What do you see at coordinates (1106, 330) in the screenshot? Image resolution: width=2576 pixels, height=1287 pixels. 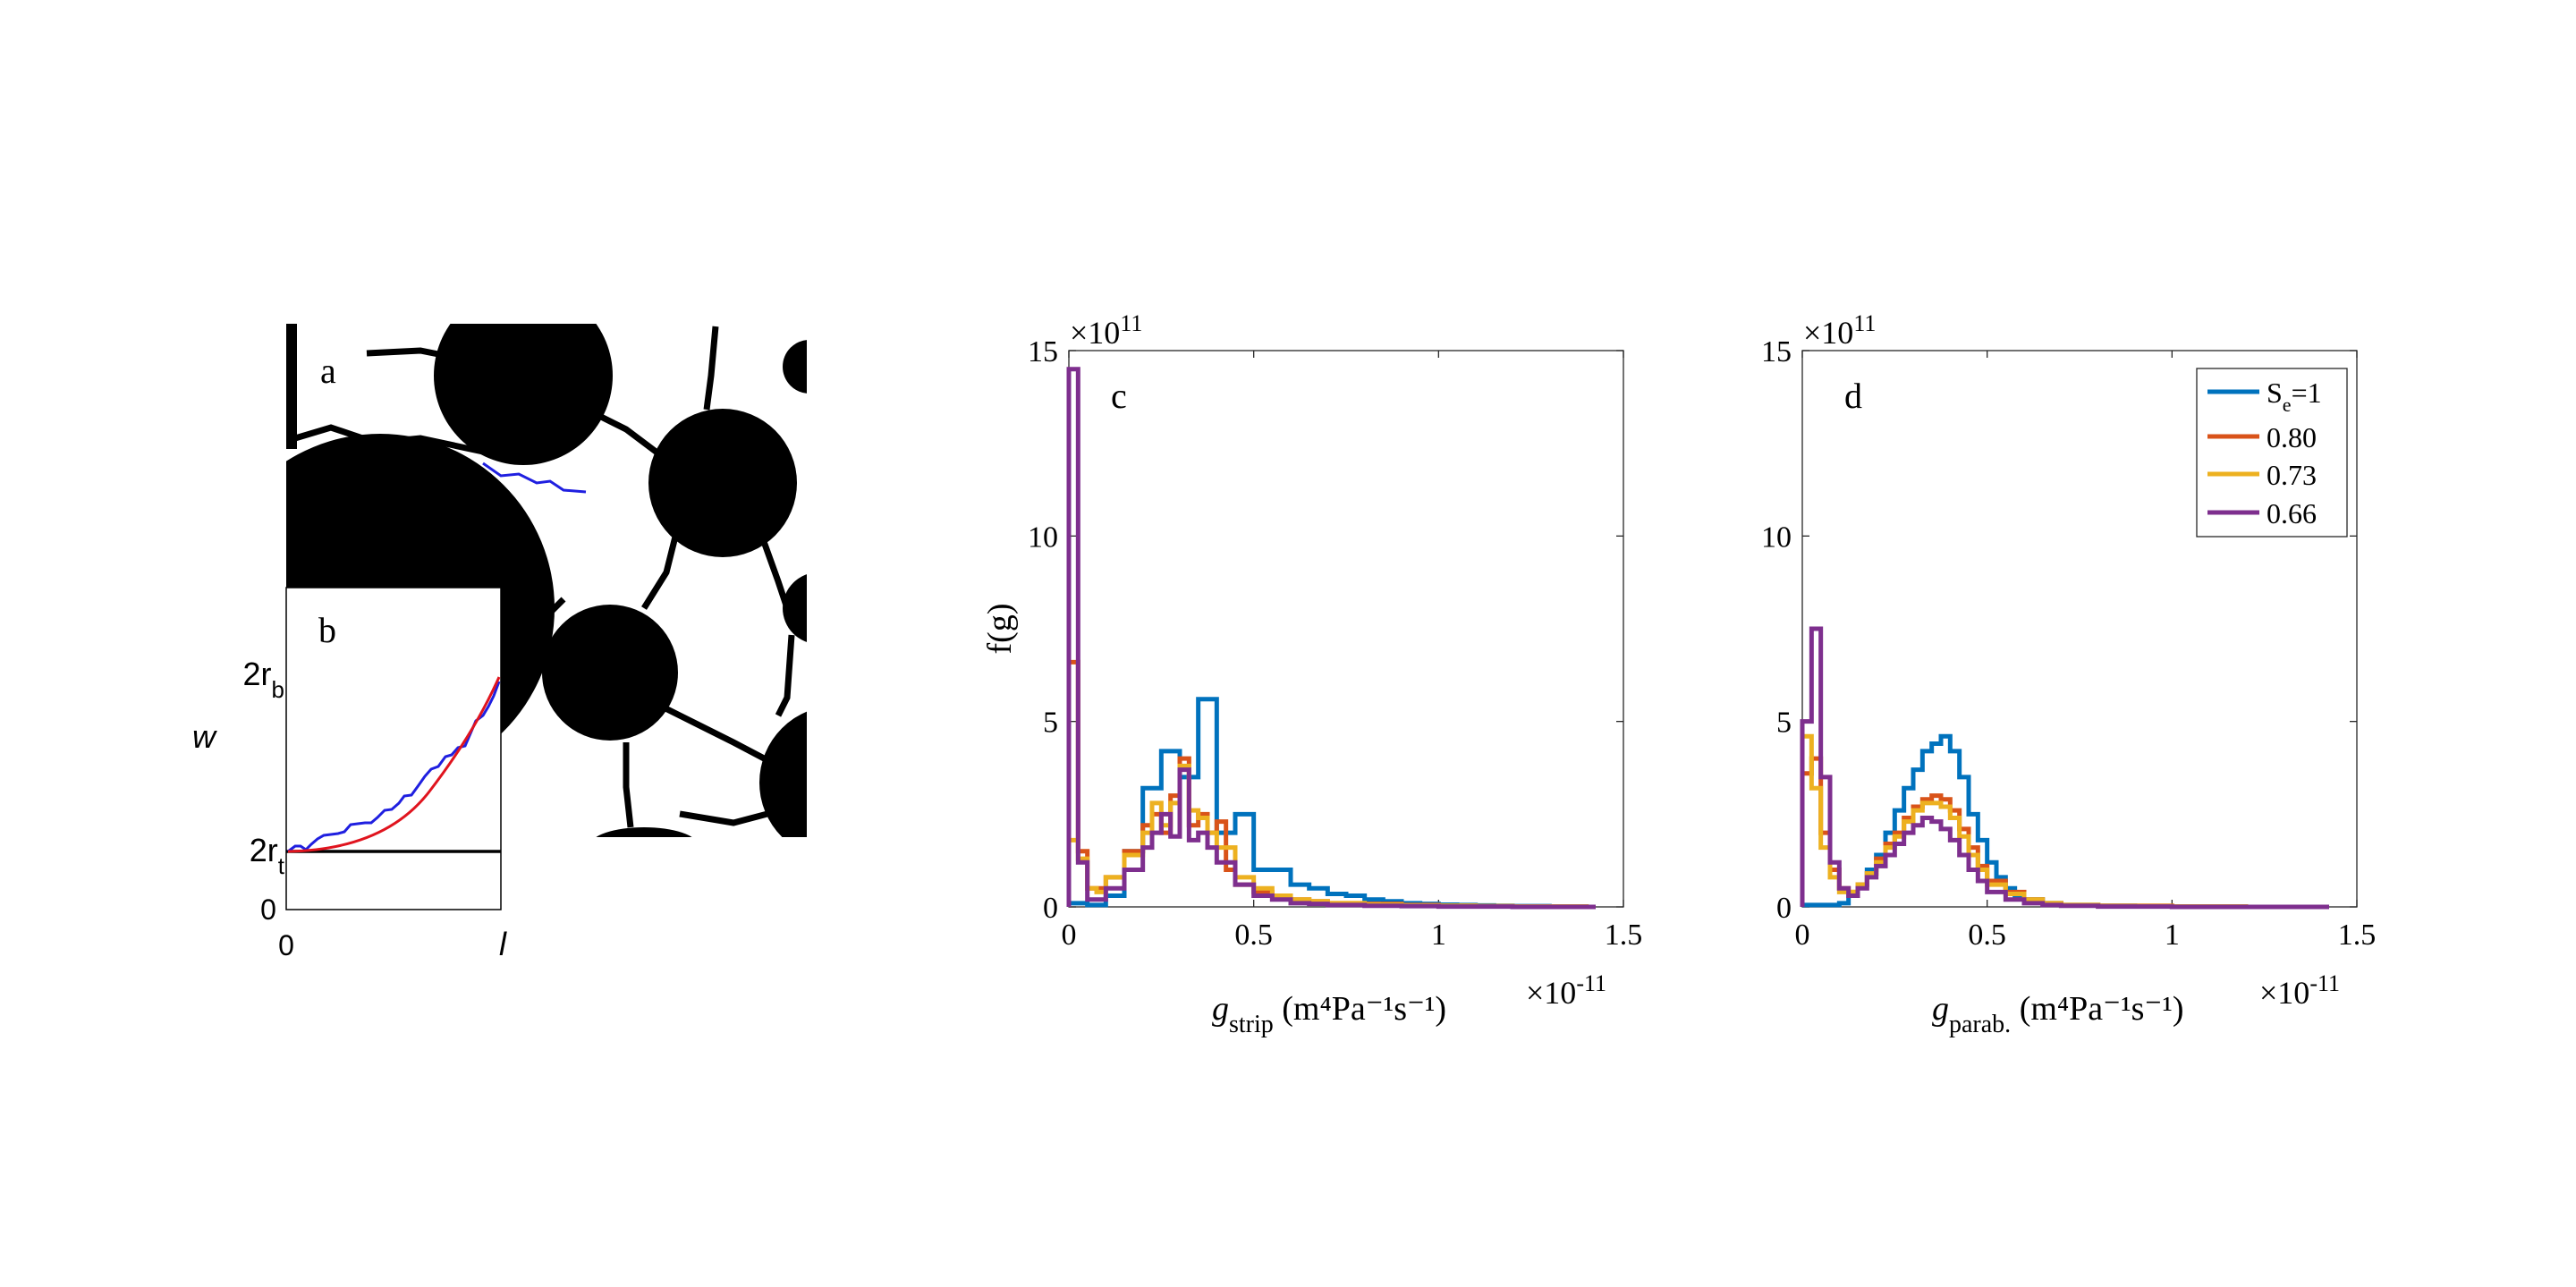 I see `panel-c-y-exponent: ×10¹¹` at bounding box center [1106, 330].